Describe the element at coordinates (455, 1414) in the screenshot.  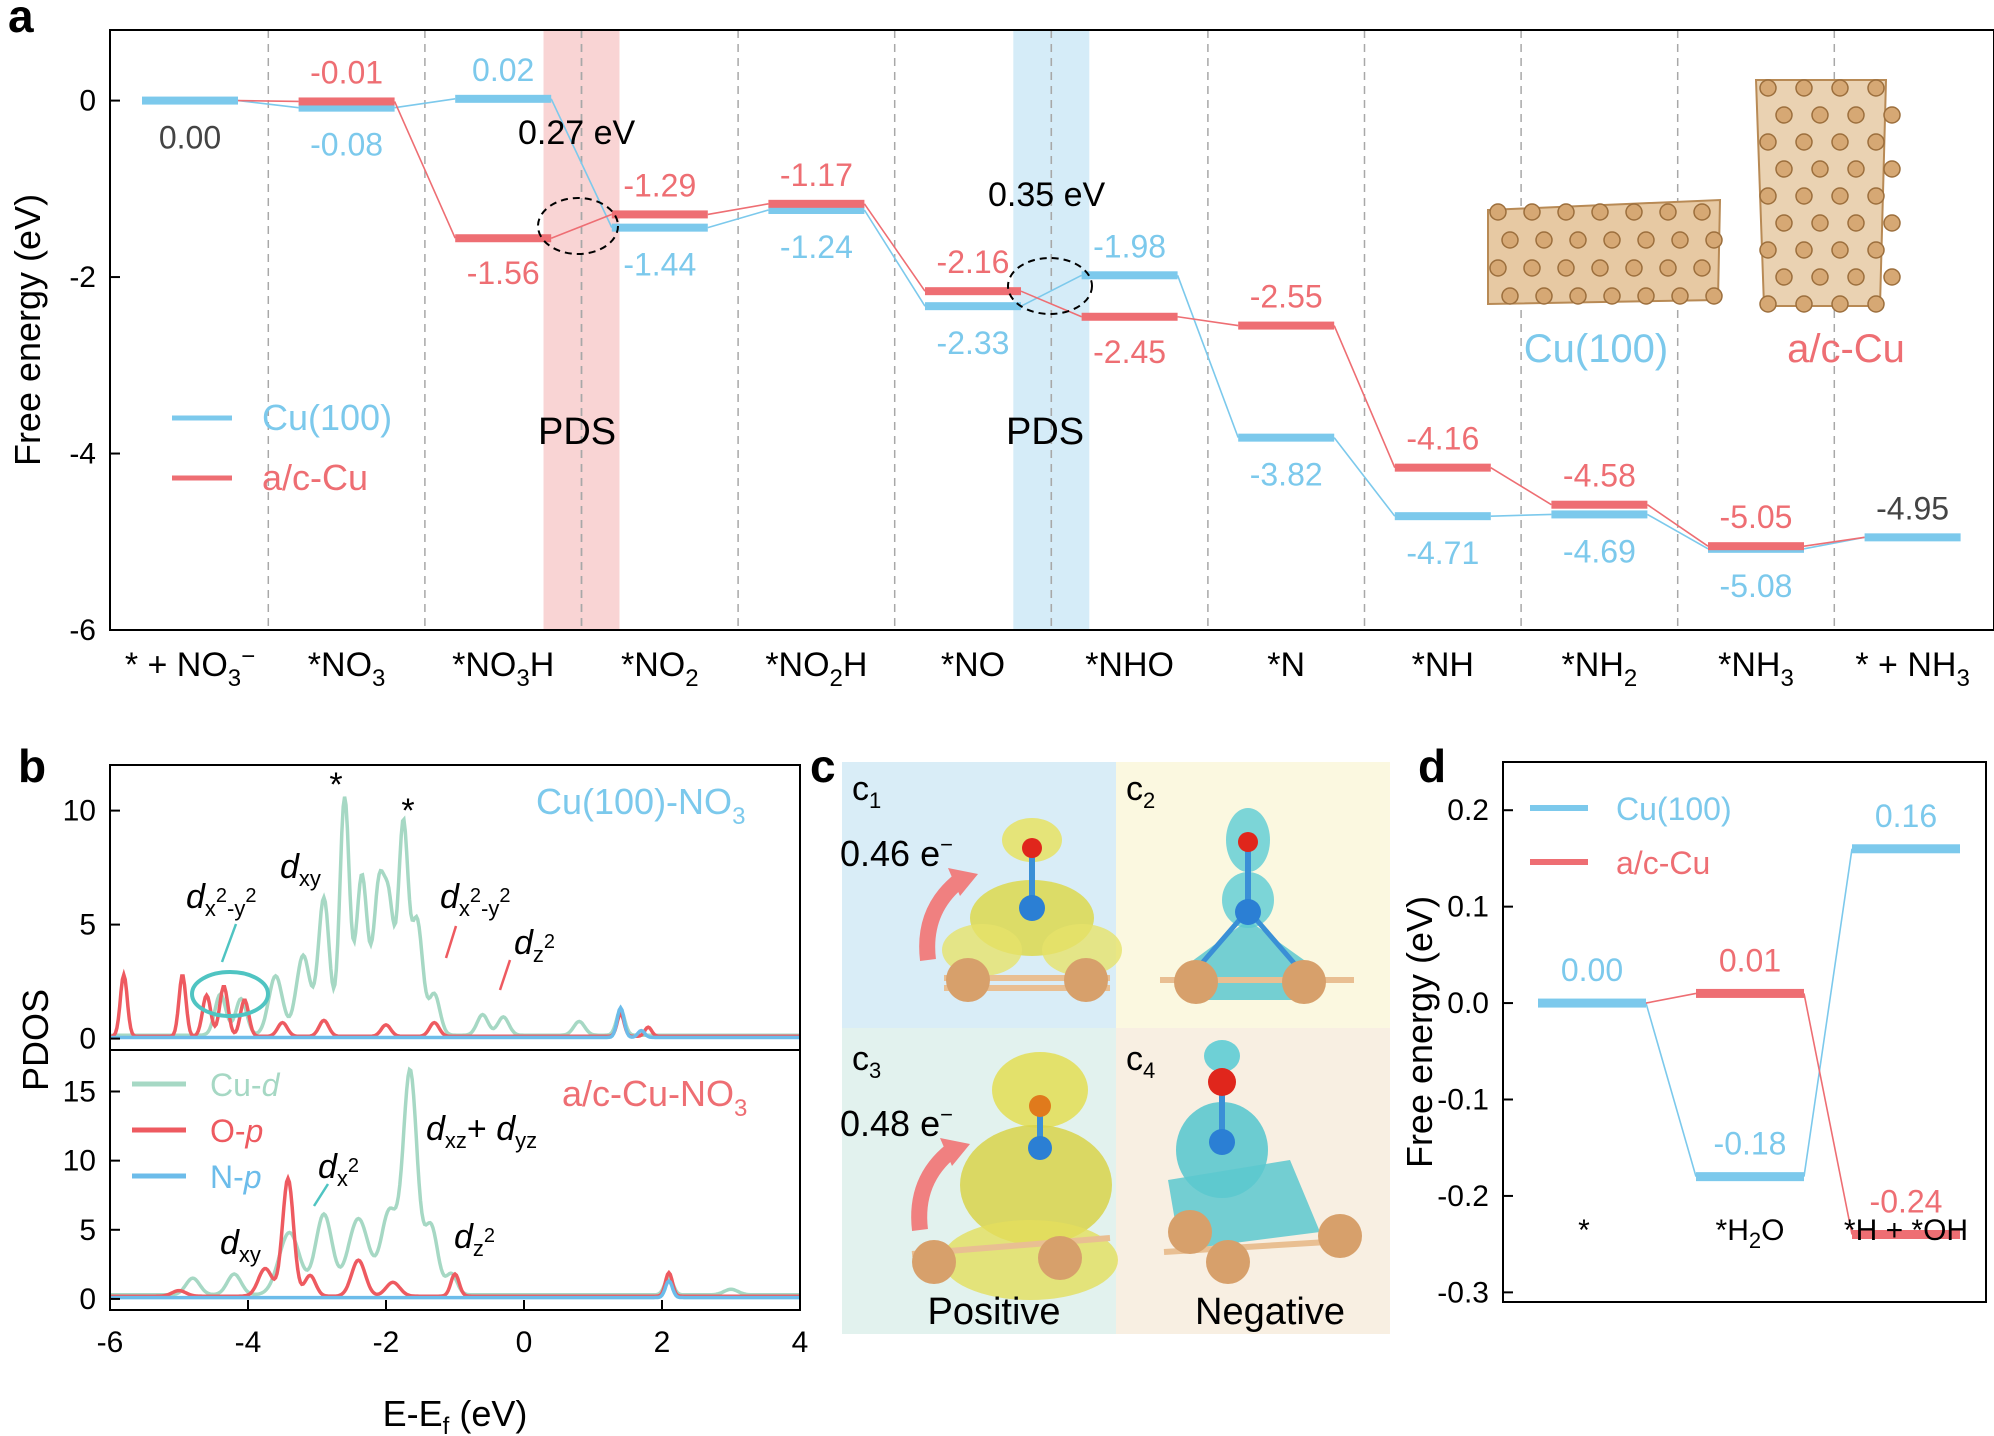
I see `panel-b-xlabel: E-Ef (eV)` at that location.